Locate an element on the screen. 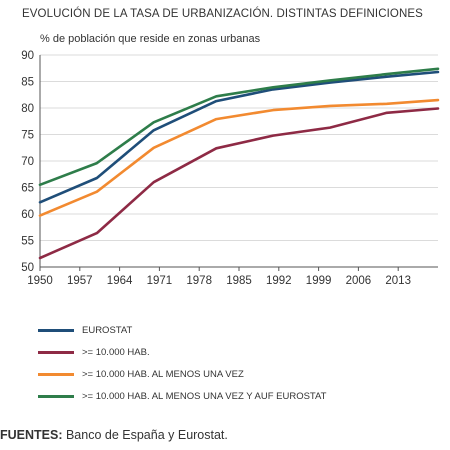  source-label: FUENTES: is located at coordinates (31, 435).